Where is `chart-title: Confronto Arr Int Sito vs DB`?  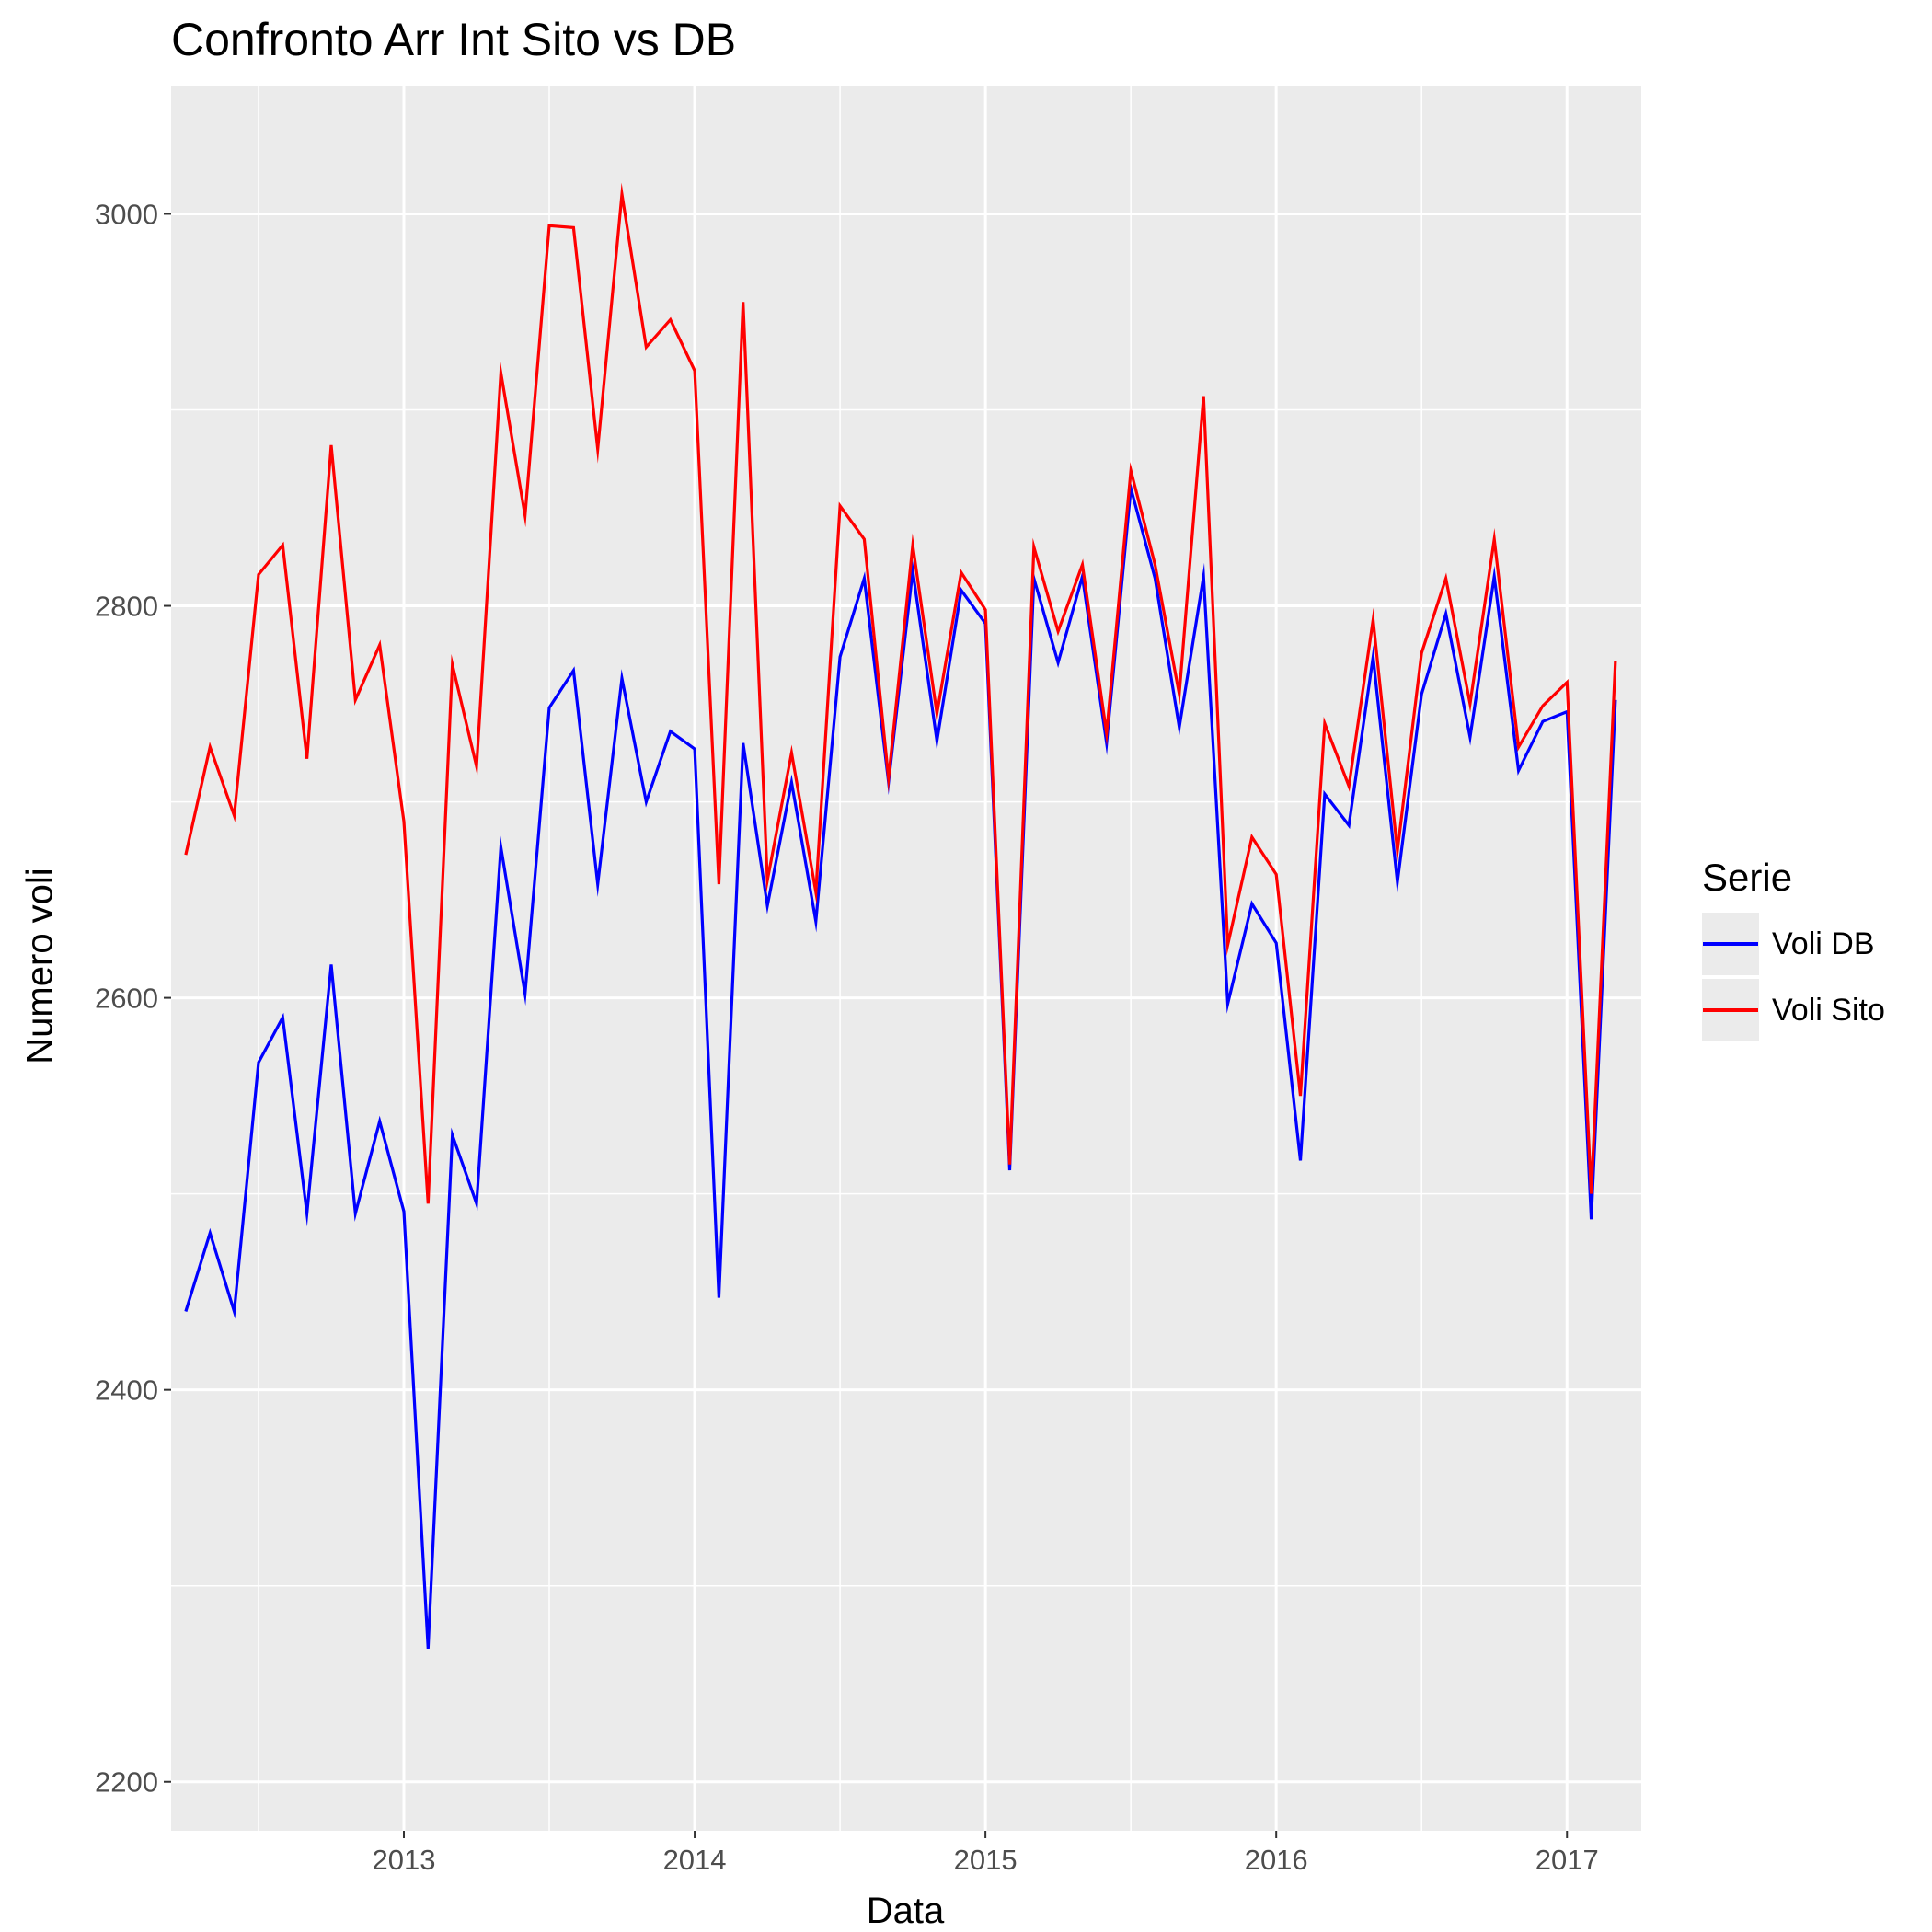 chart-title: Confronto Arr Int Sito vs DB is located at coordinates (454, 39).